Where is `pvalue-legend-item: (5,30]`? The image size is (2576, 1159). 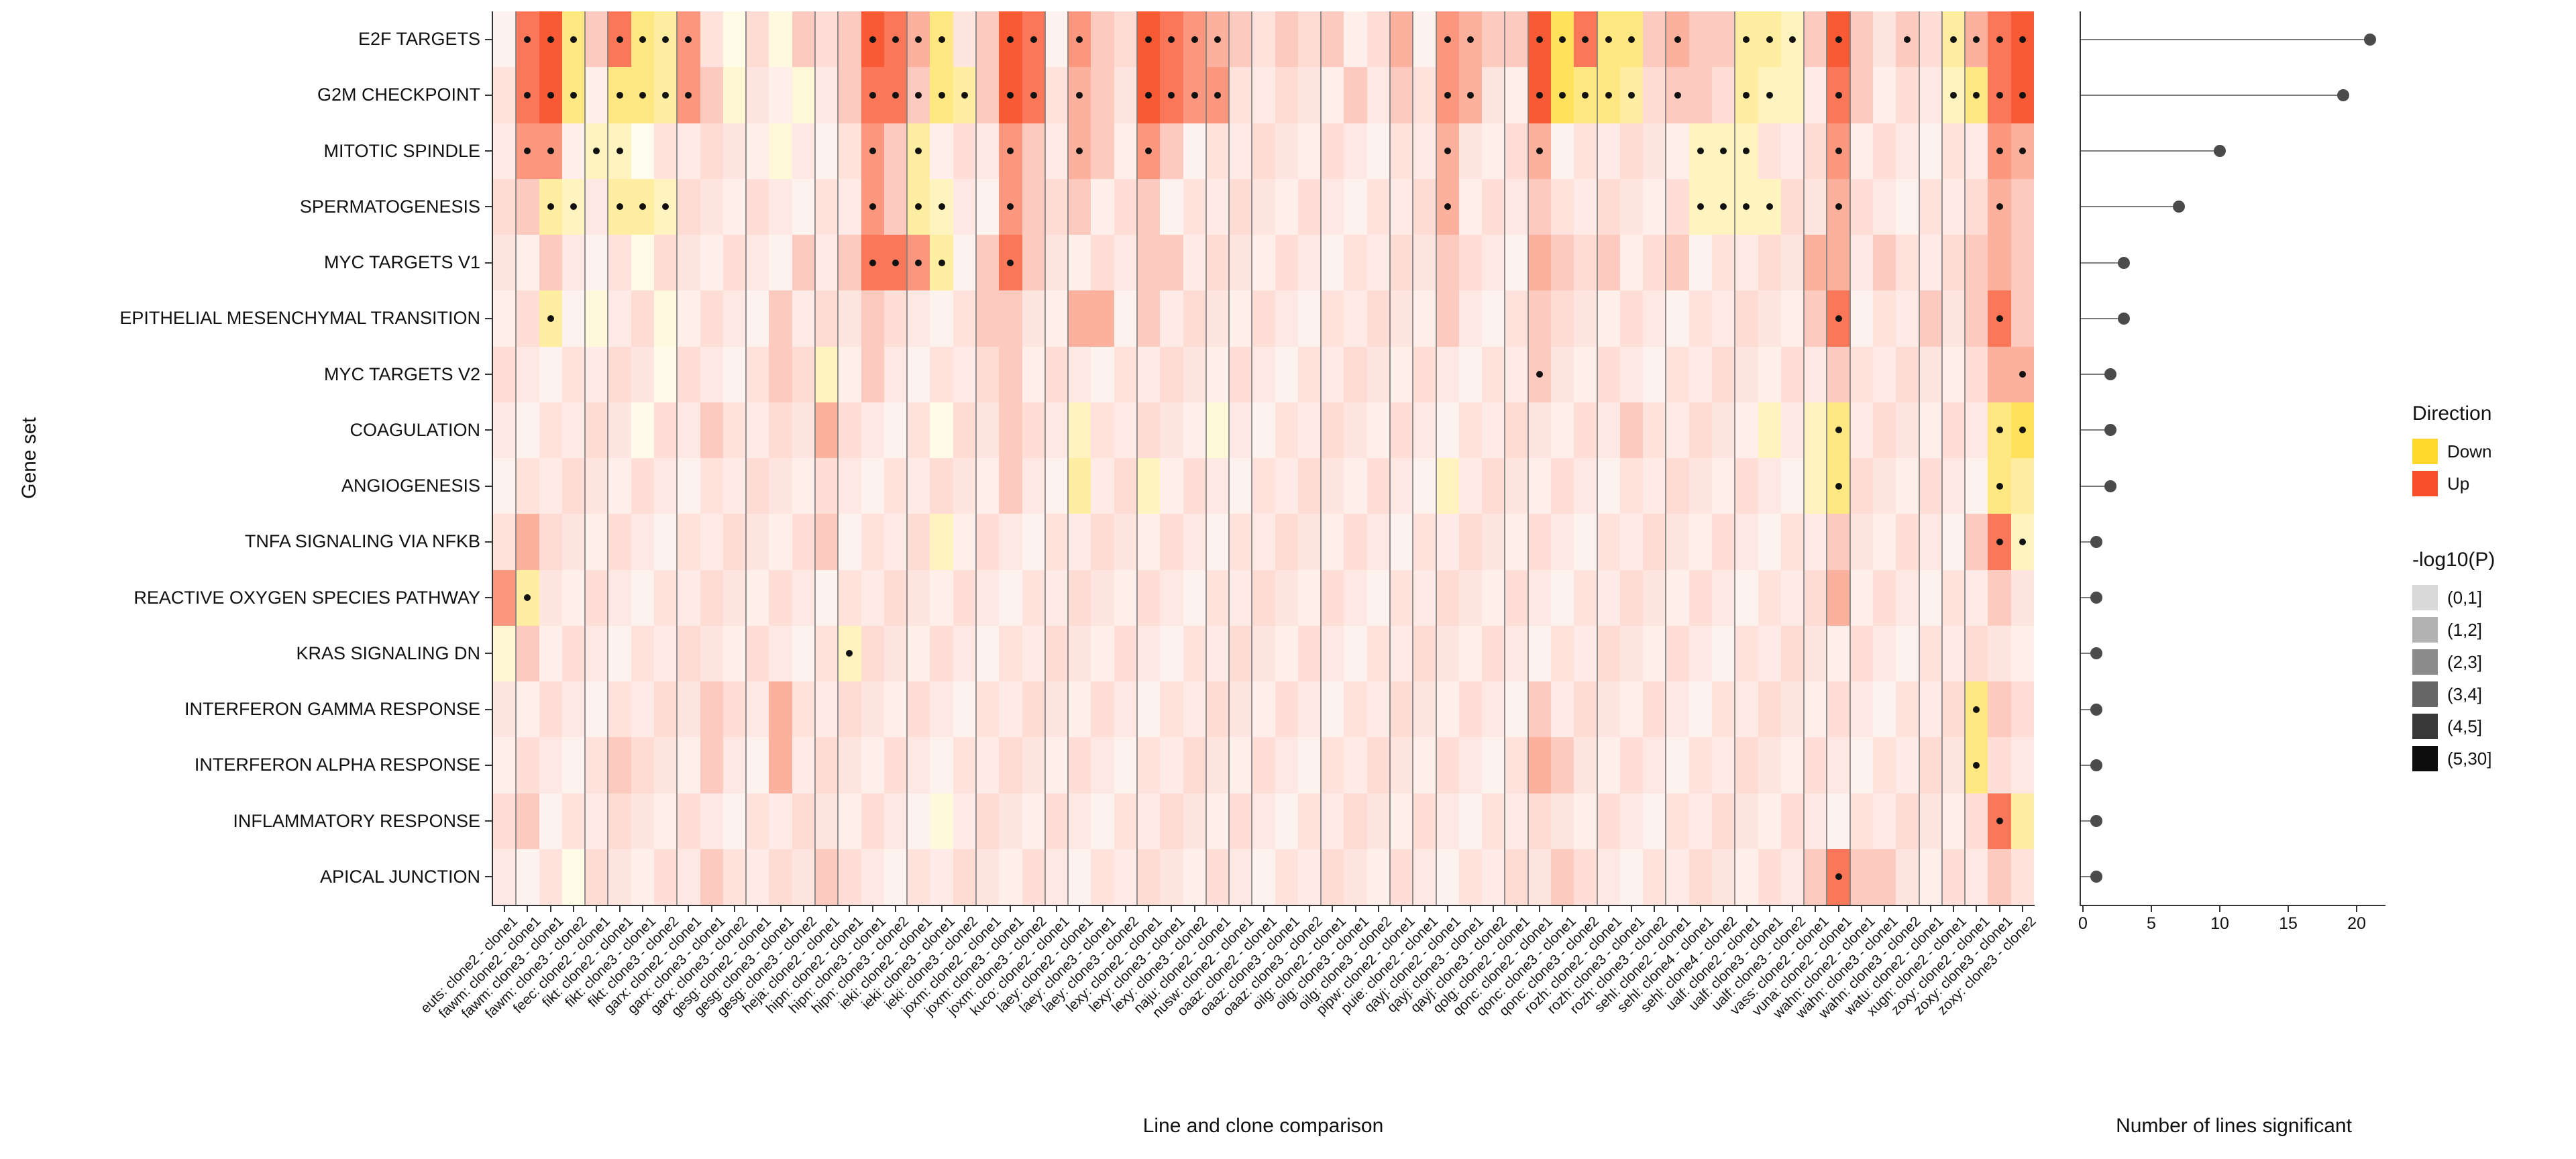 pvalue-legend-item: (5,30] is located at coordinates (2453, 758).